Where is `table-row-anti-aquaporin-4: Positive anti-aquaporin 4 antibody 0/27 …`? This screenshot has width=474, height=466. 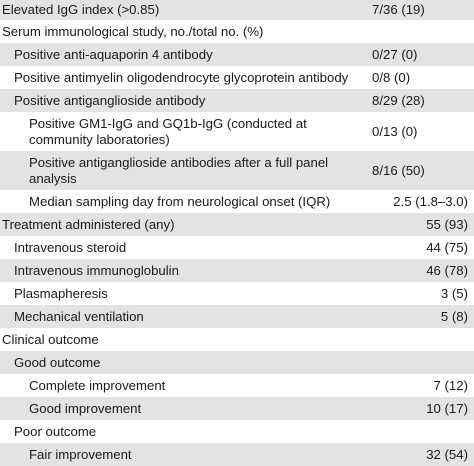 table-row-anti-aquaporin-4: Positive anti-aquaporin 4 antibody 0/27 … is located at coordinates (237, 54).